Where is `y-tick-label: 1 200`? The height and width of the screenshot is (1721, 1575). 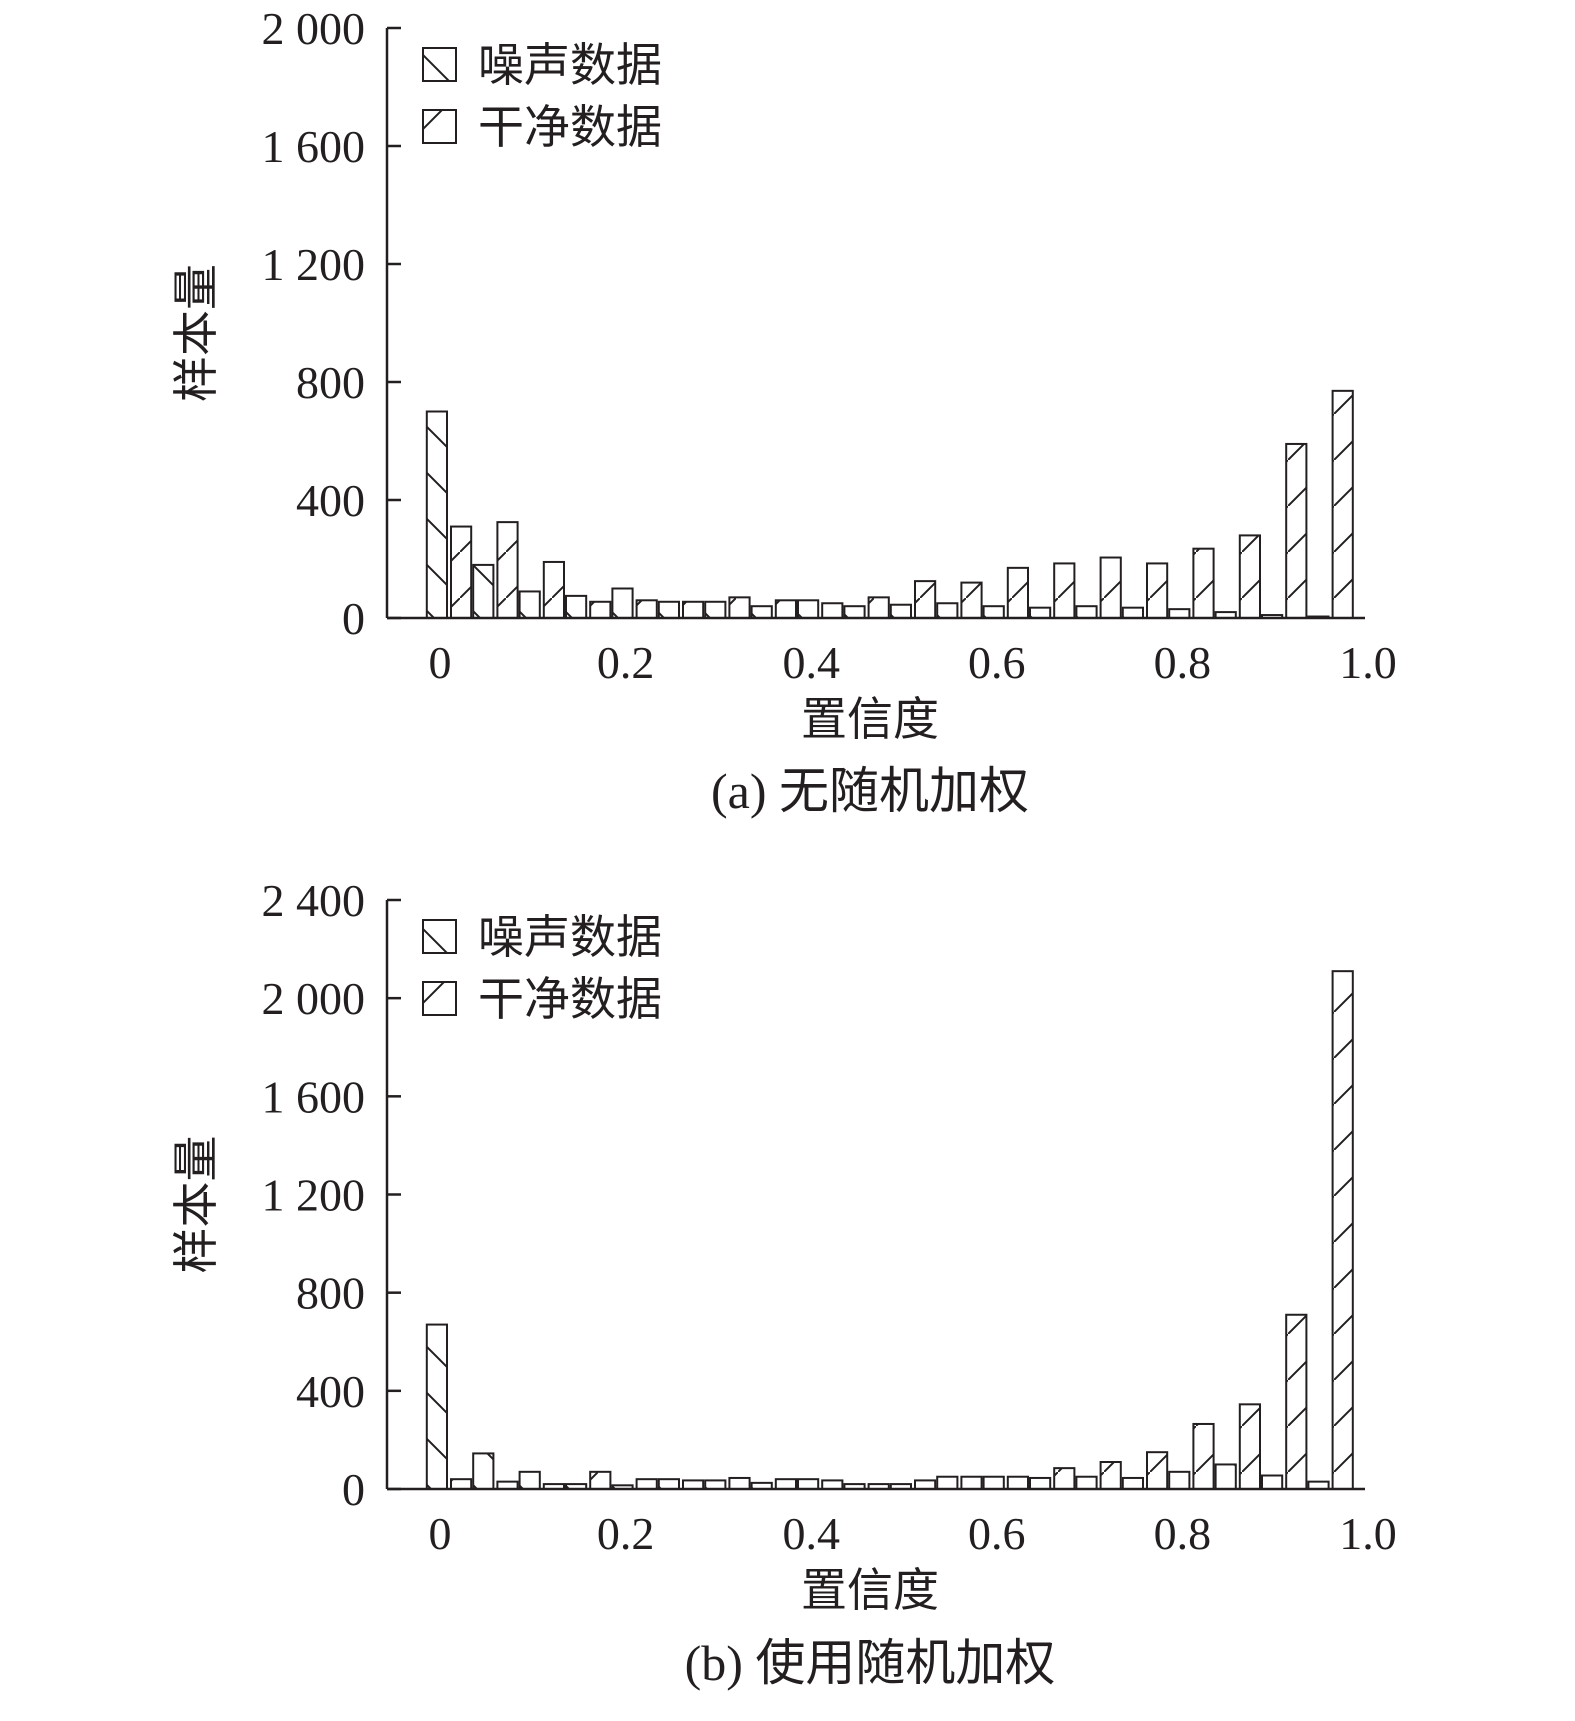 y-tick-label: 1 200 is located at coordinates (314, 264).